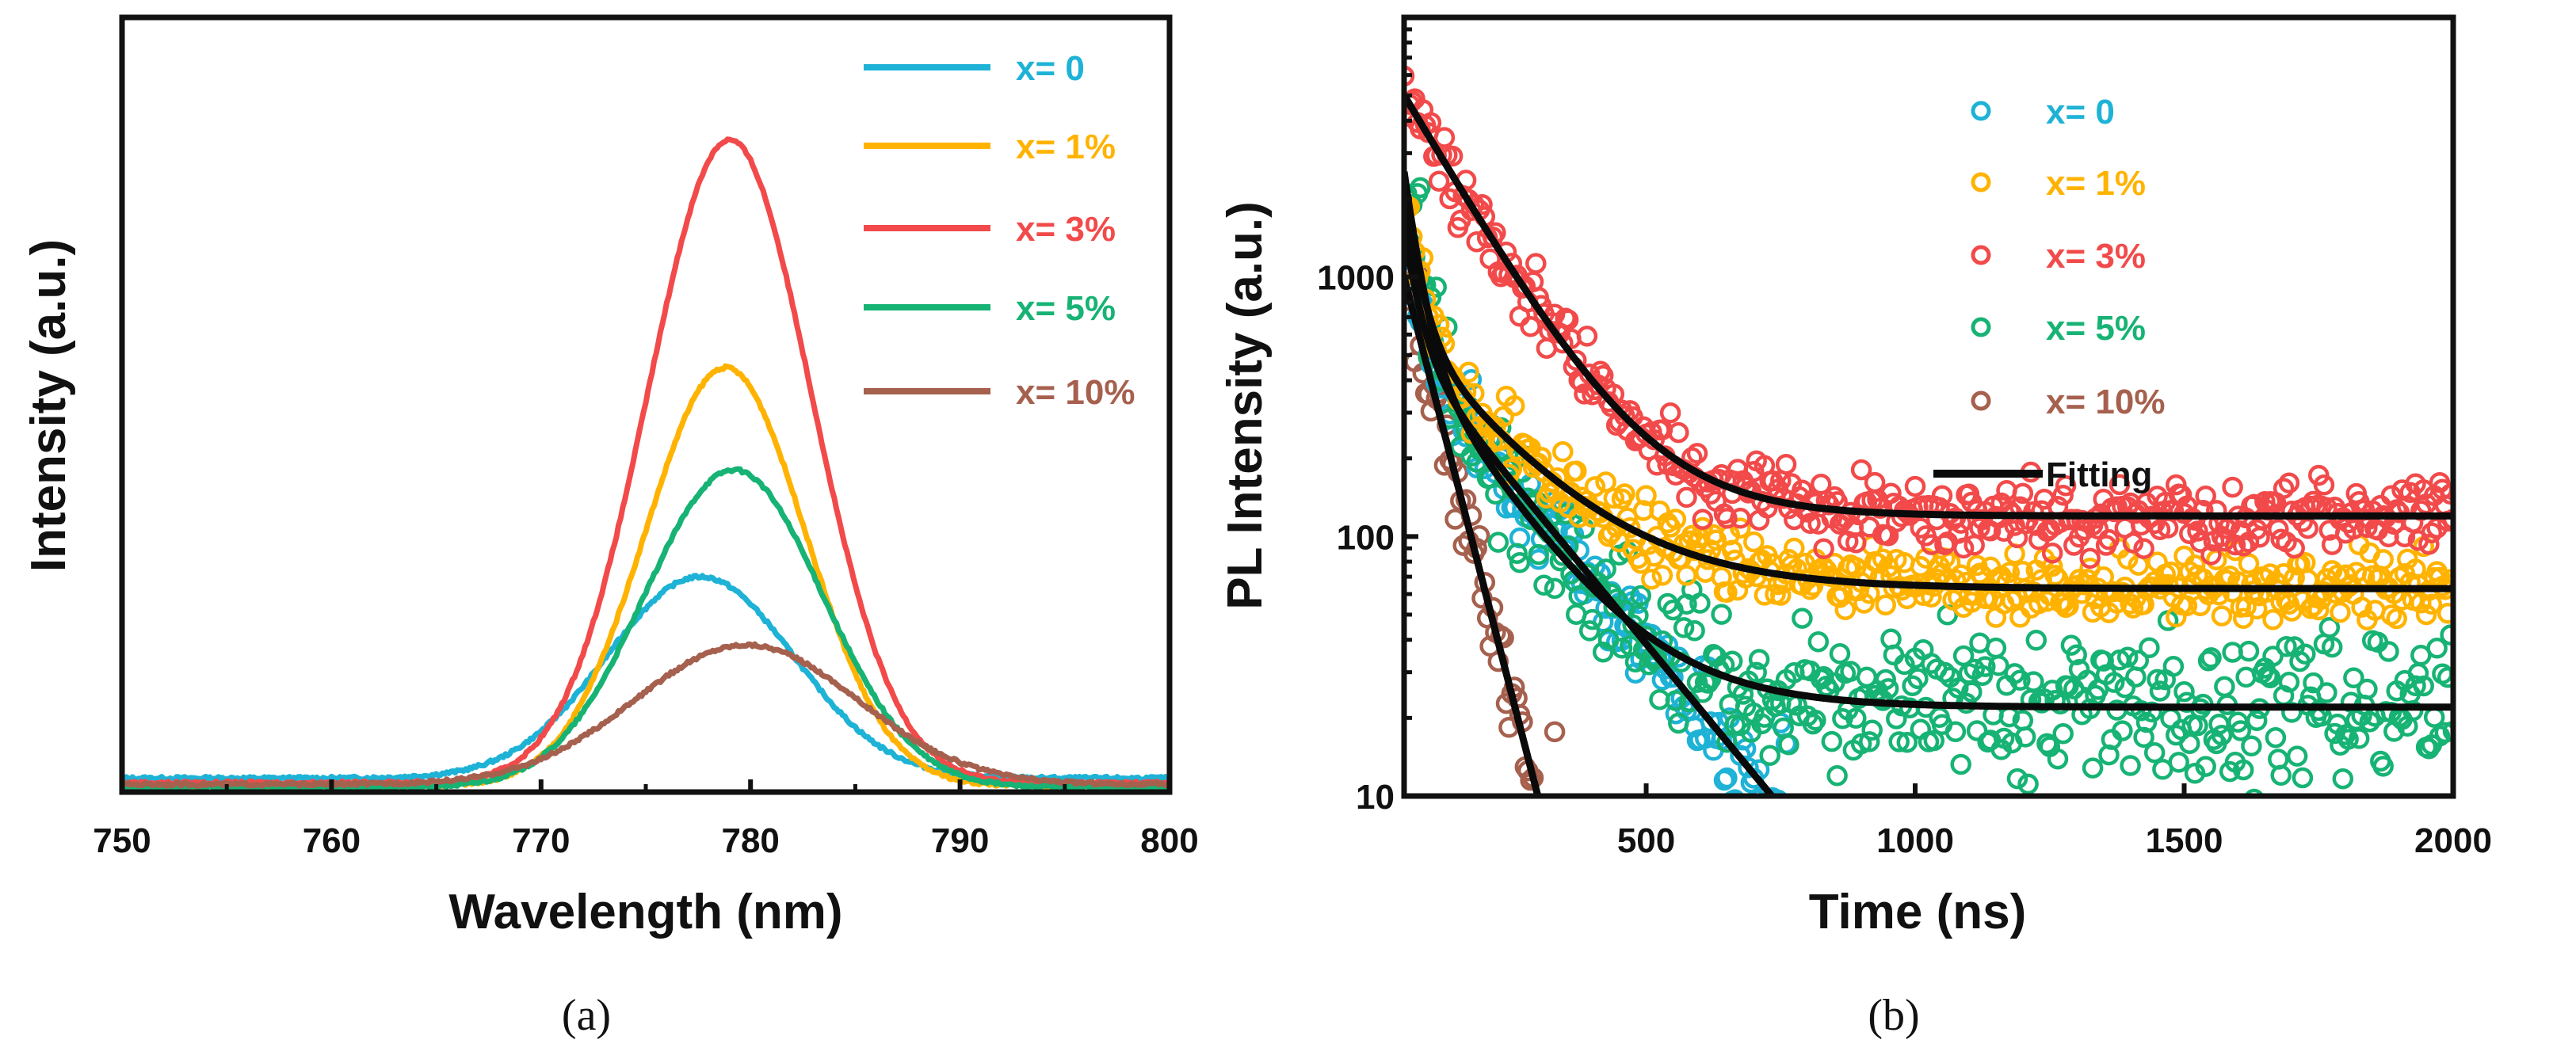 The width and height of the screenshot is (2576, 1059). I want to click on x-tick-label: 780, so click(750, 840).